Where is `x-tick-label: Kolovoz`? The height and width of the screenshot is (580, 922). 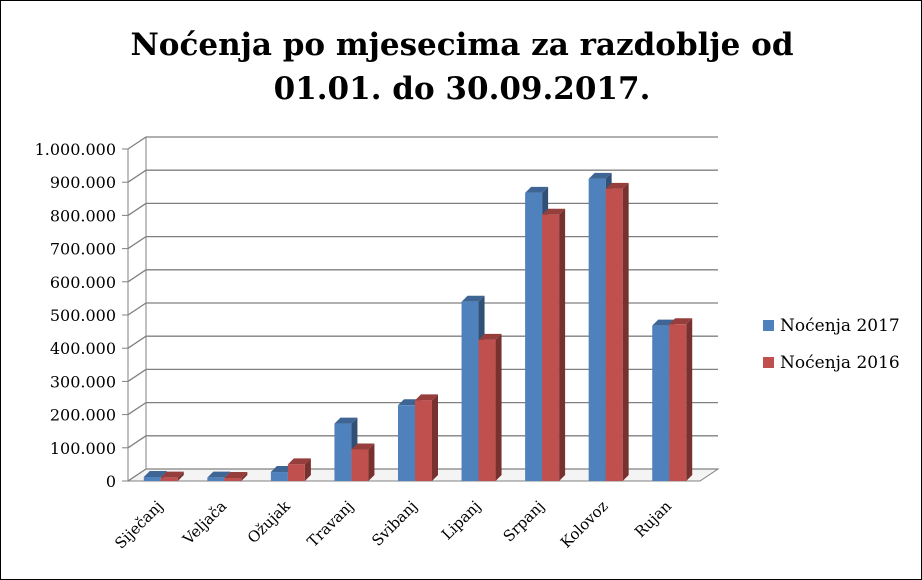 x-tick-label: Kolovoz is located at coordinates (584, 524).